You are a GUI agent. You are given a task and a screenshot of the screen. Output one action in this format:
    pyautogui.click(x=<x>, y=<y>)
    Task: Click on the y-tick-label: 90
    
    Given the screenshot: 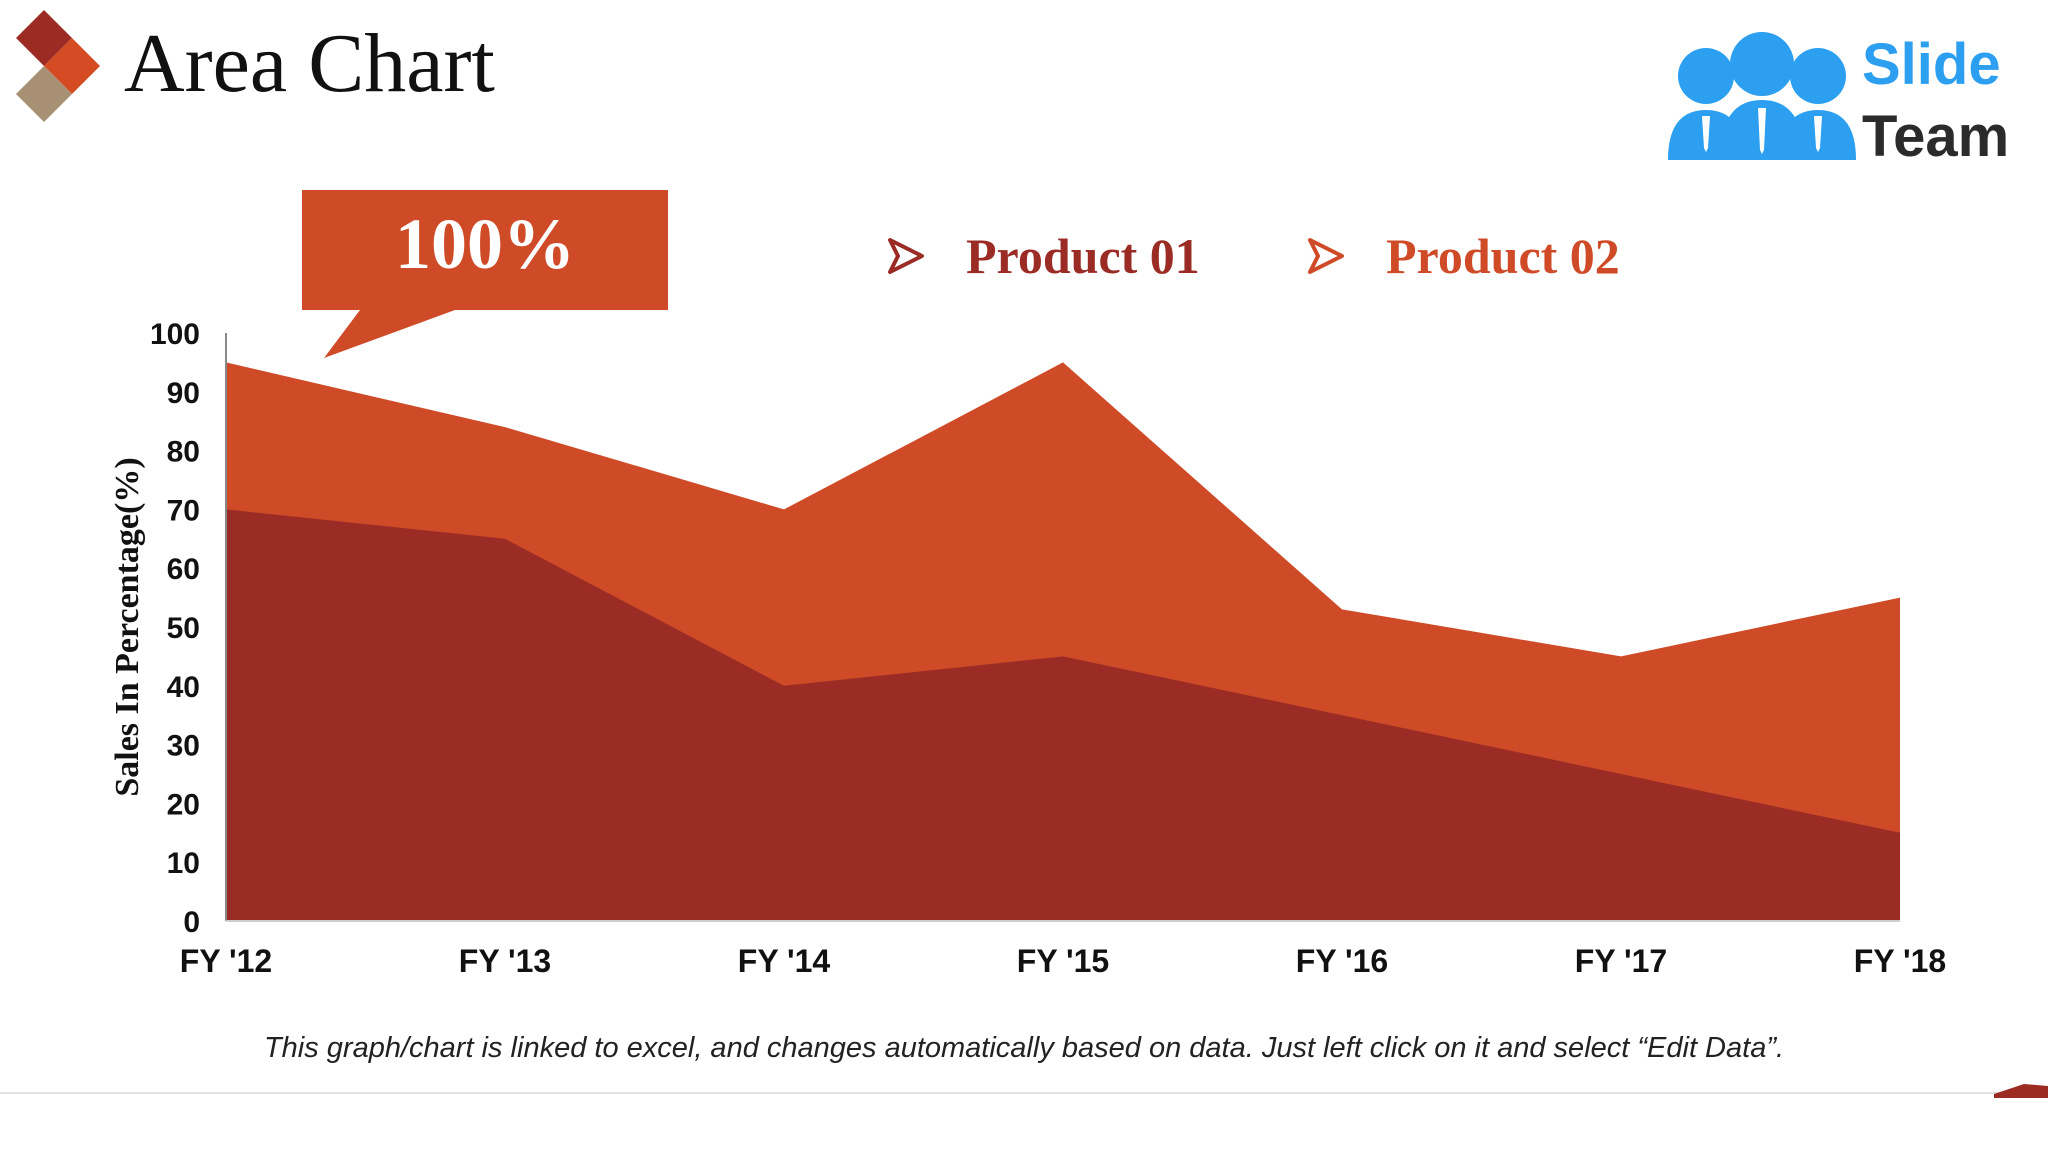 What is the action you would take?
    pyautogui.click(x=183, y=393)
    